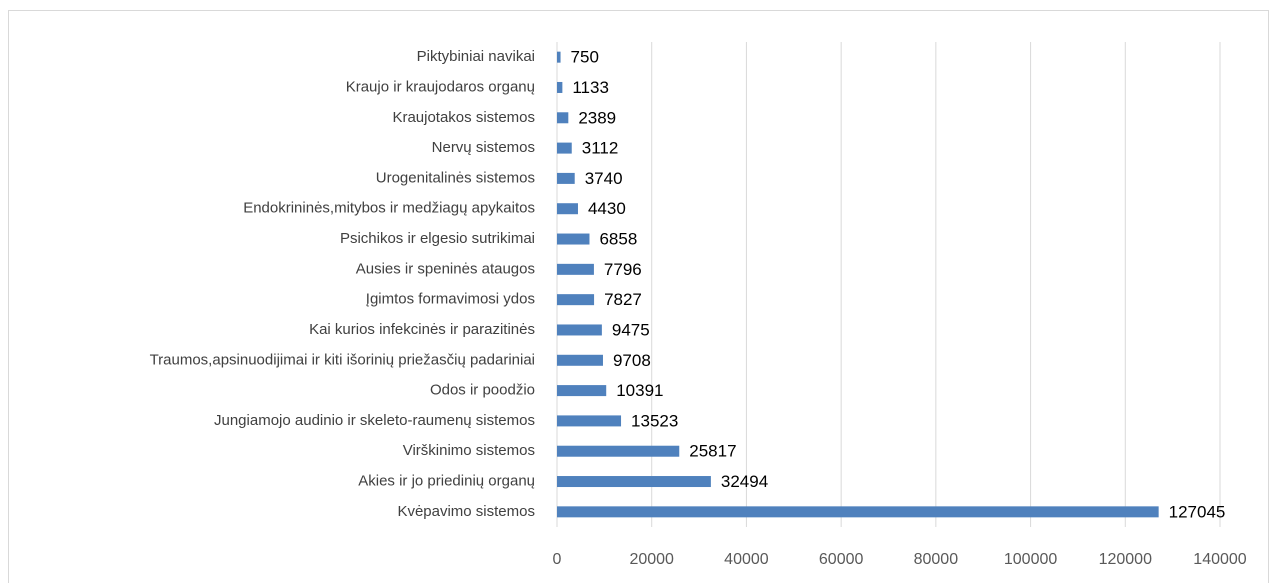 Image resolution: width=1277 pixels, height=583 pixels. What do you see at coordinates (1030, 559) in the screenshot?
I see `x-tick-label: 100000` at bounding box center [1030, 559].